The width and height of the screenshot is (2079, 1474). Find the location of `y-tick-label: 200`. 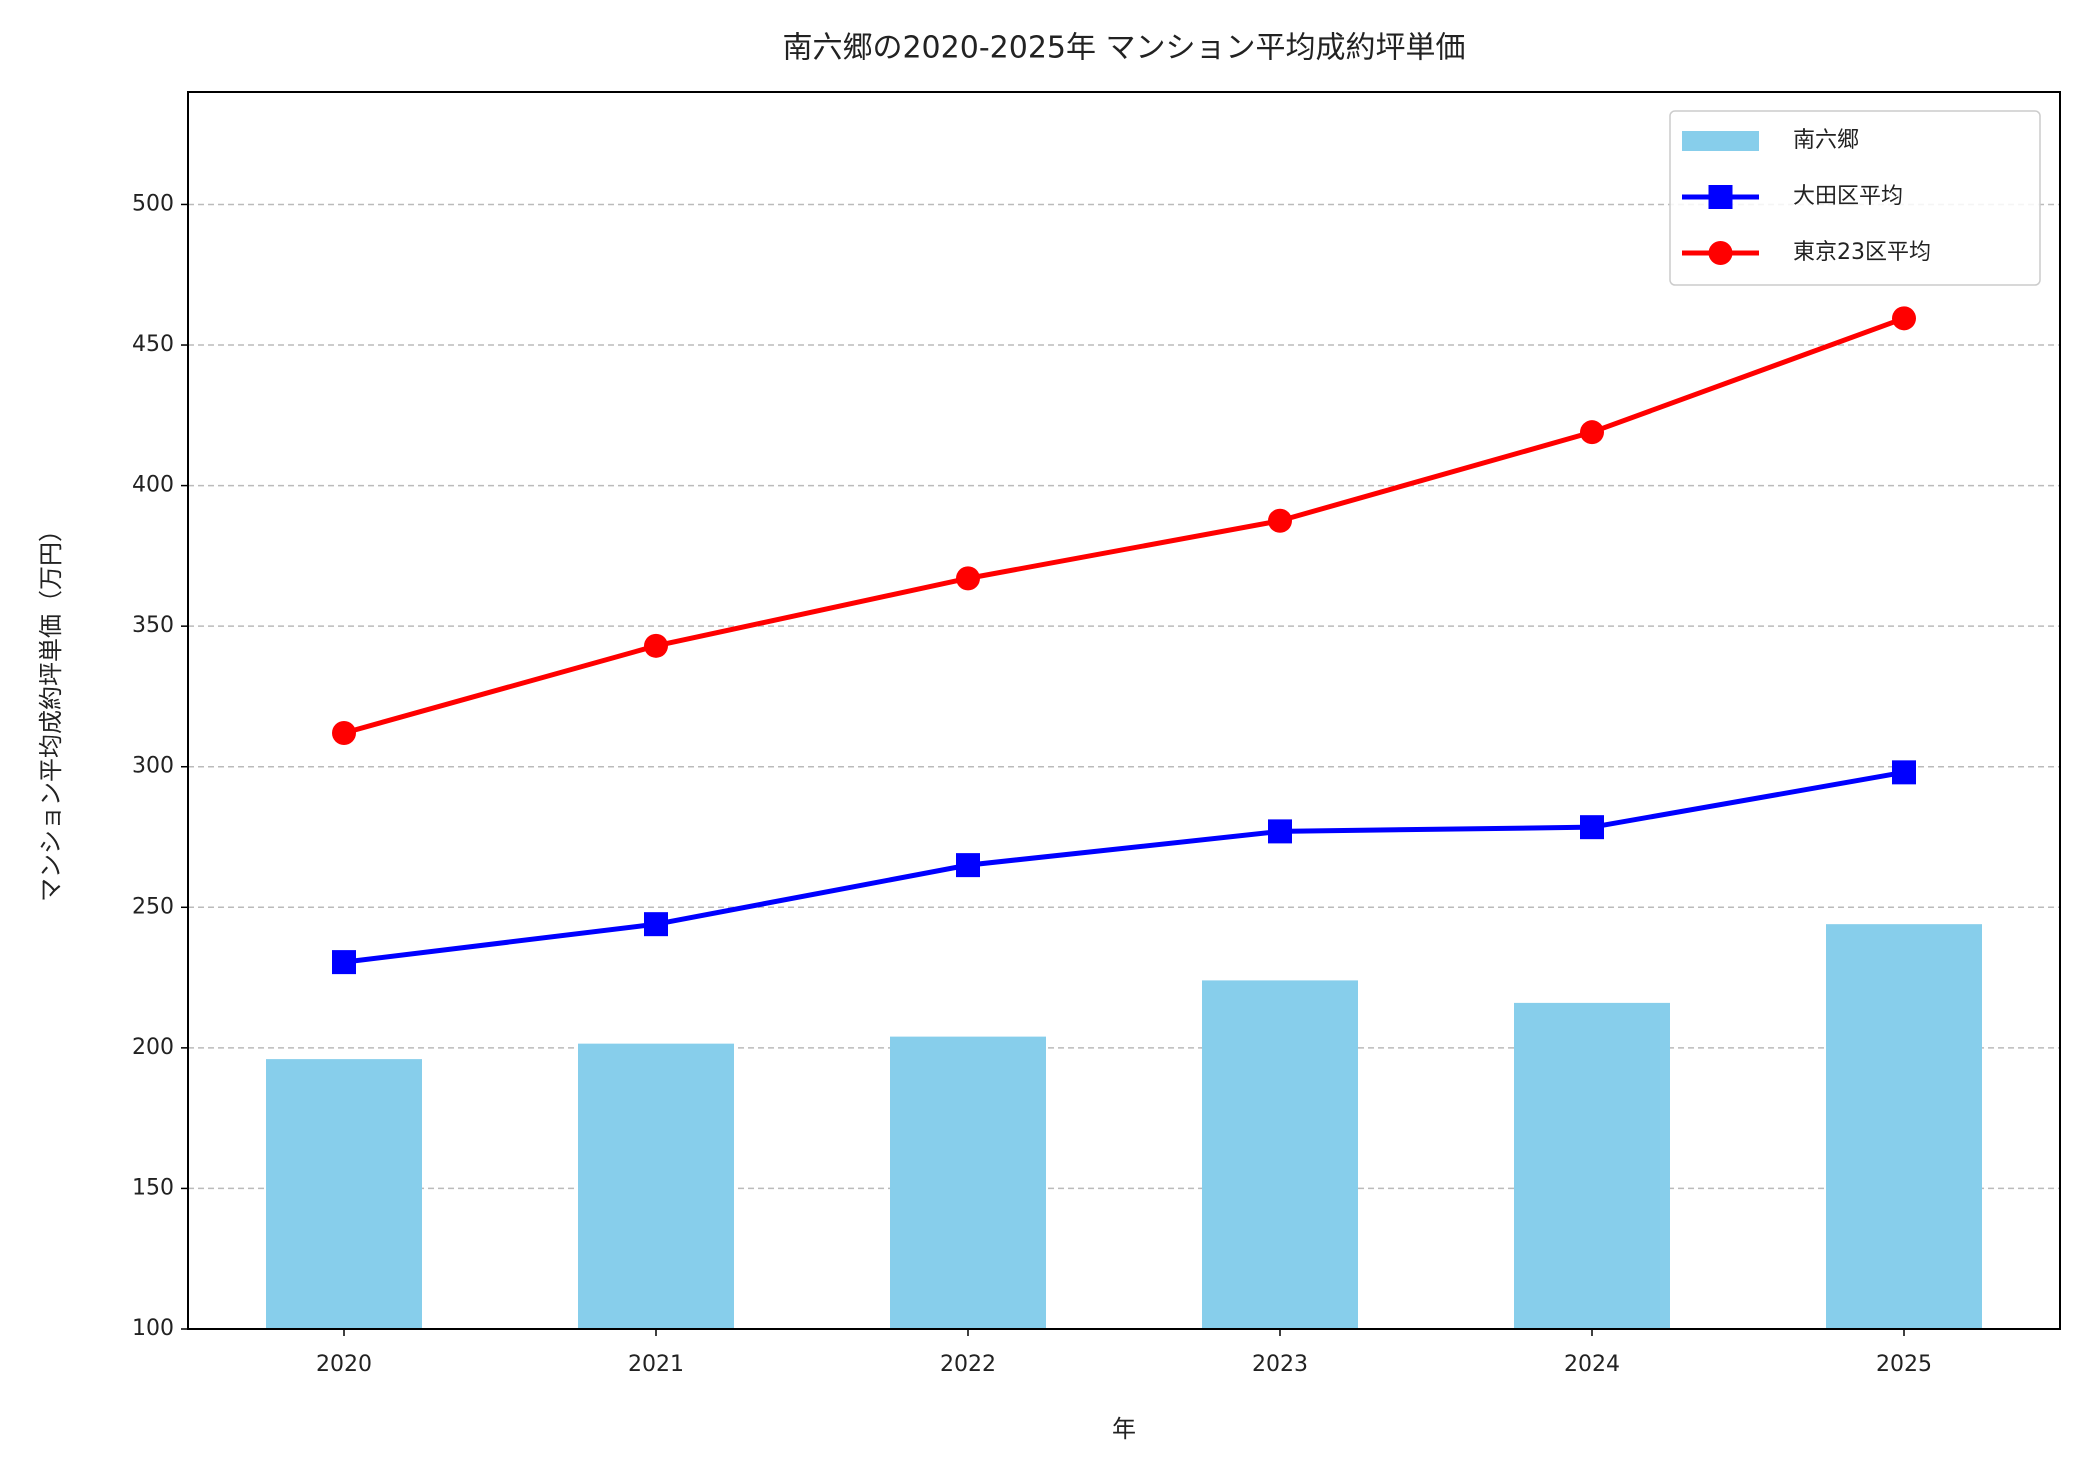

y-tick-label: 200 is located at coordinates (153, 1047).